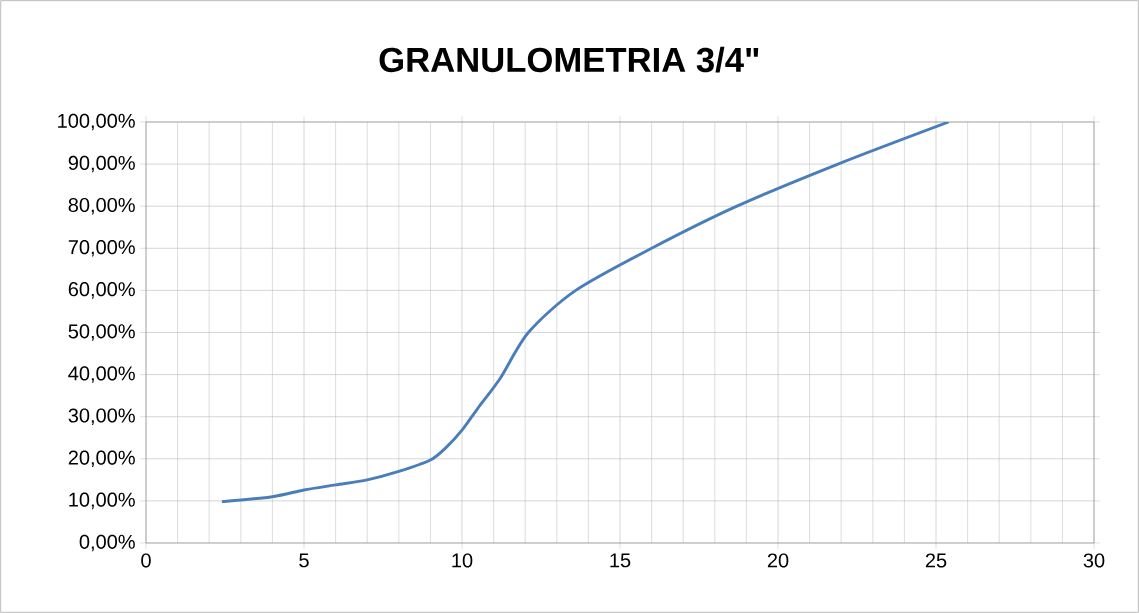  I want to click on y-tick-label: 100,00%, so click(96, 122).